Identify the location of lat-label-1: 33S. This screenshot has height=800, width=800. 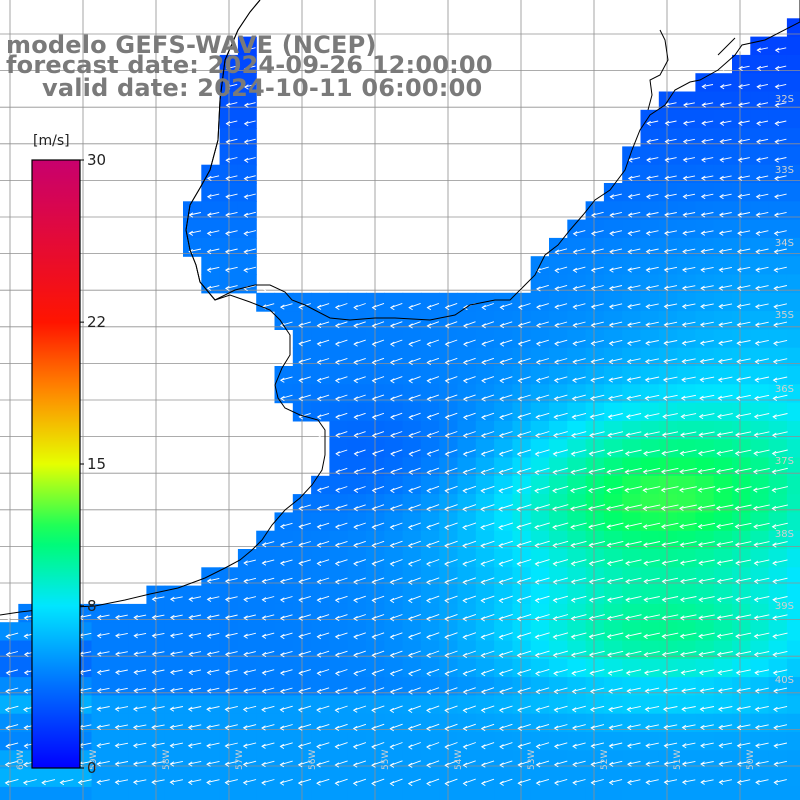
(784, 170).